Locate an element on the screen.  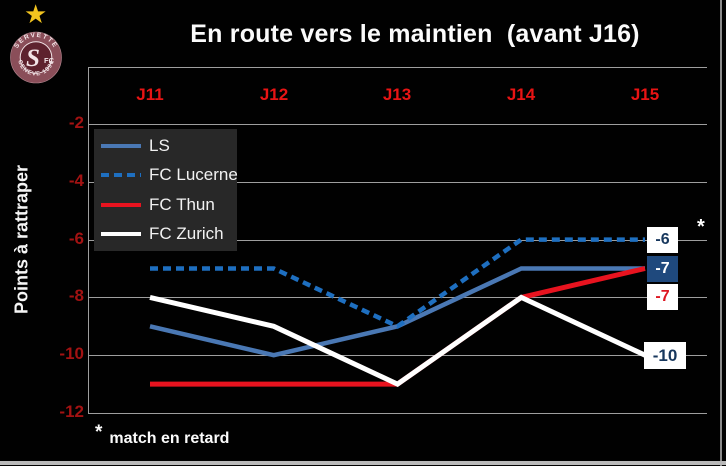
legend-item-thun: FC Thun is located at coordinates (165, 205).